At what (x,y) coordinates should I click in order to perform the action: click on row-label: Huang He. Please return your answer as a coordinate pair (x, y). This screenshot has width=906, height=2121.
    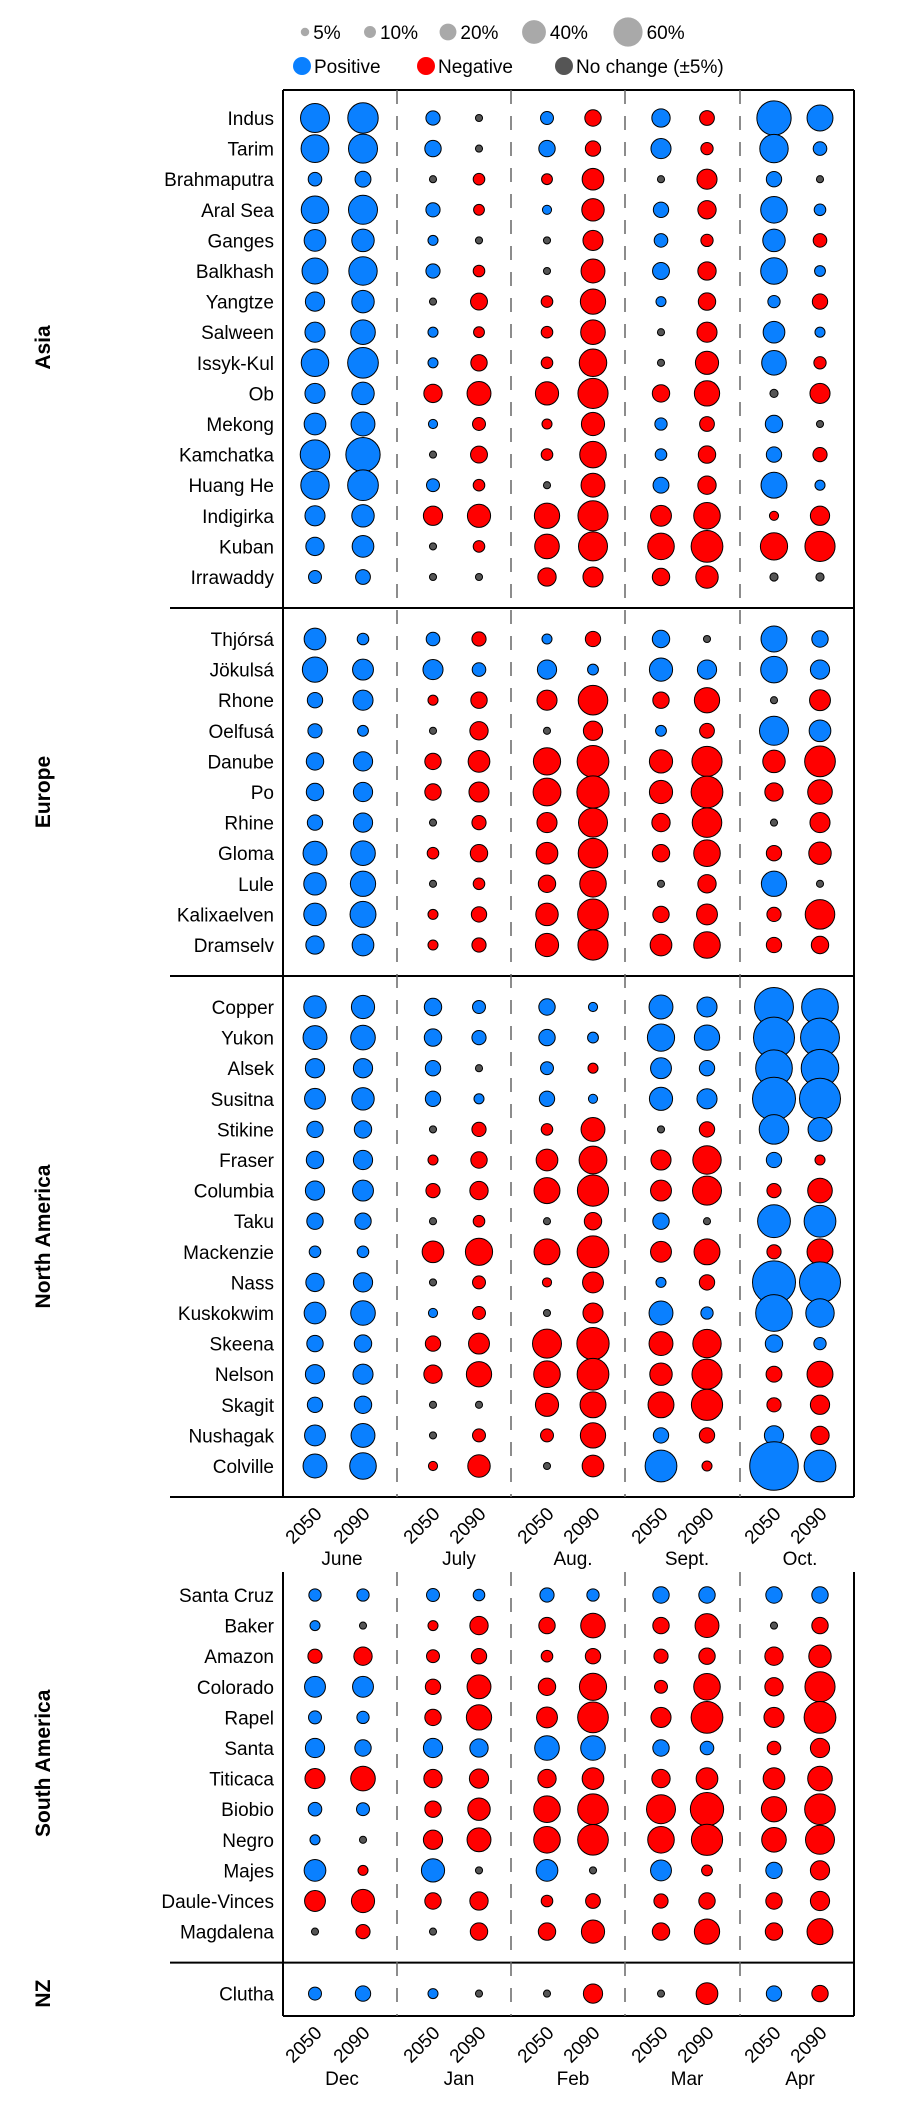
    Looking at the image, I should click on (231, 486).